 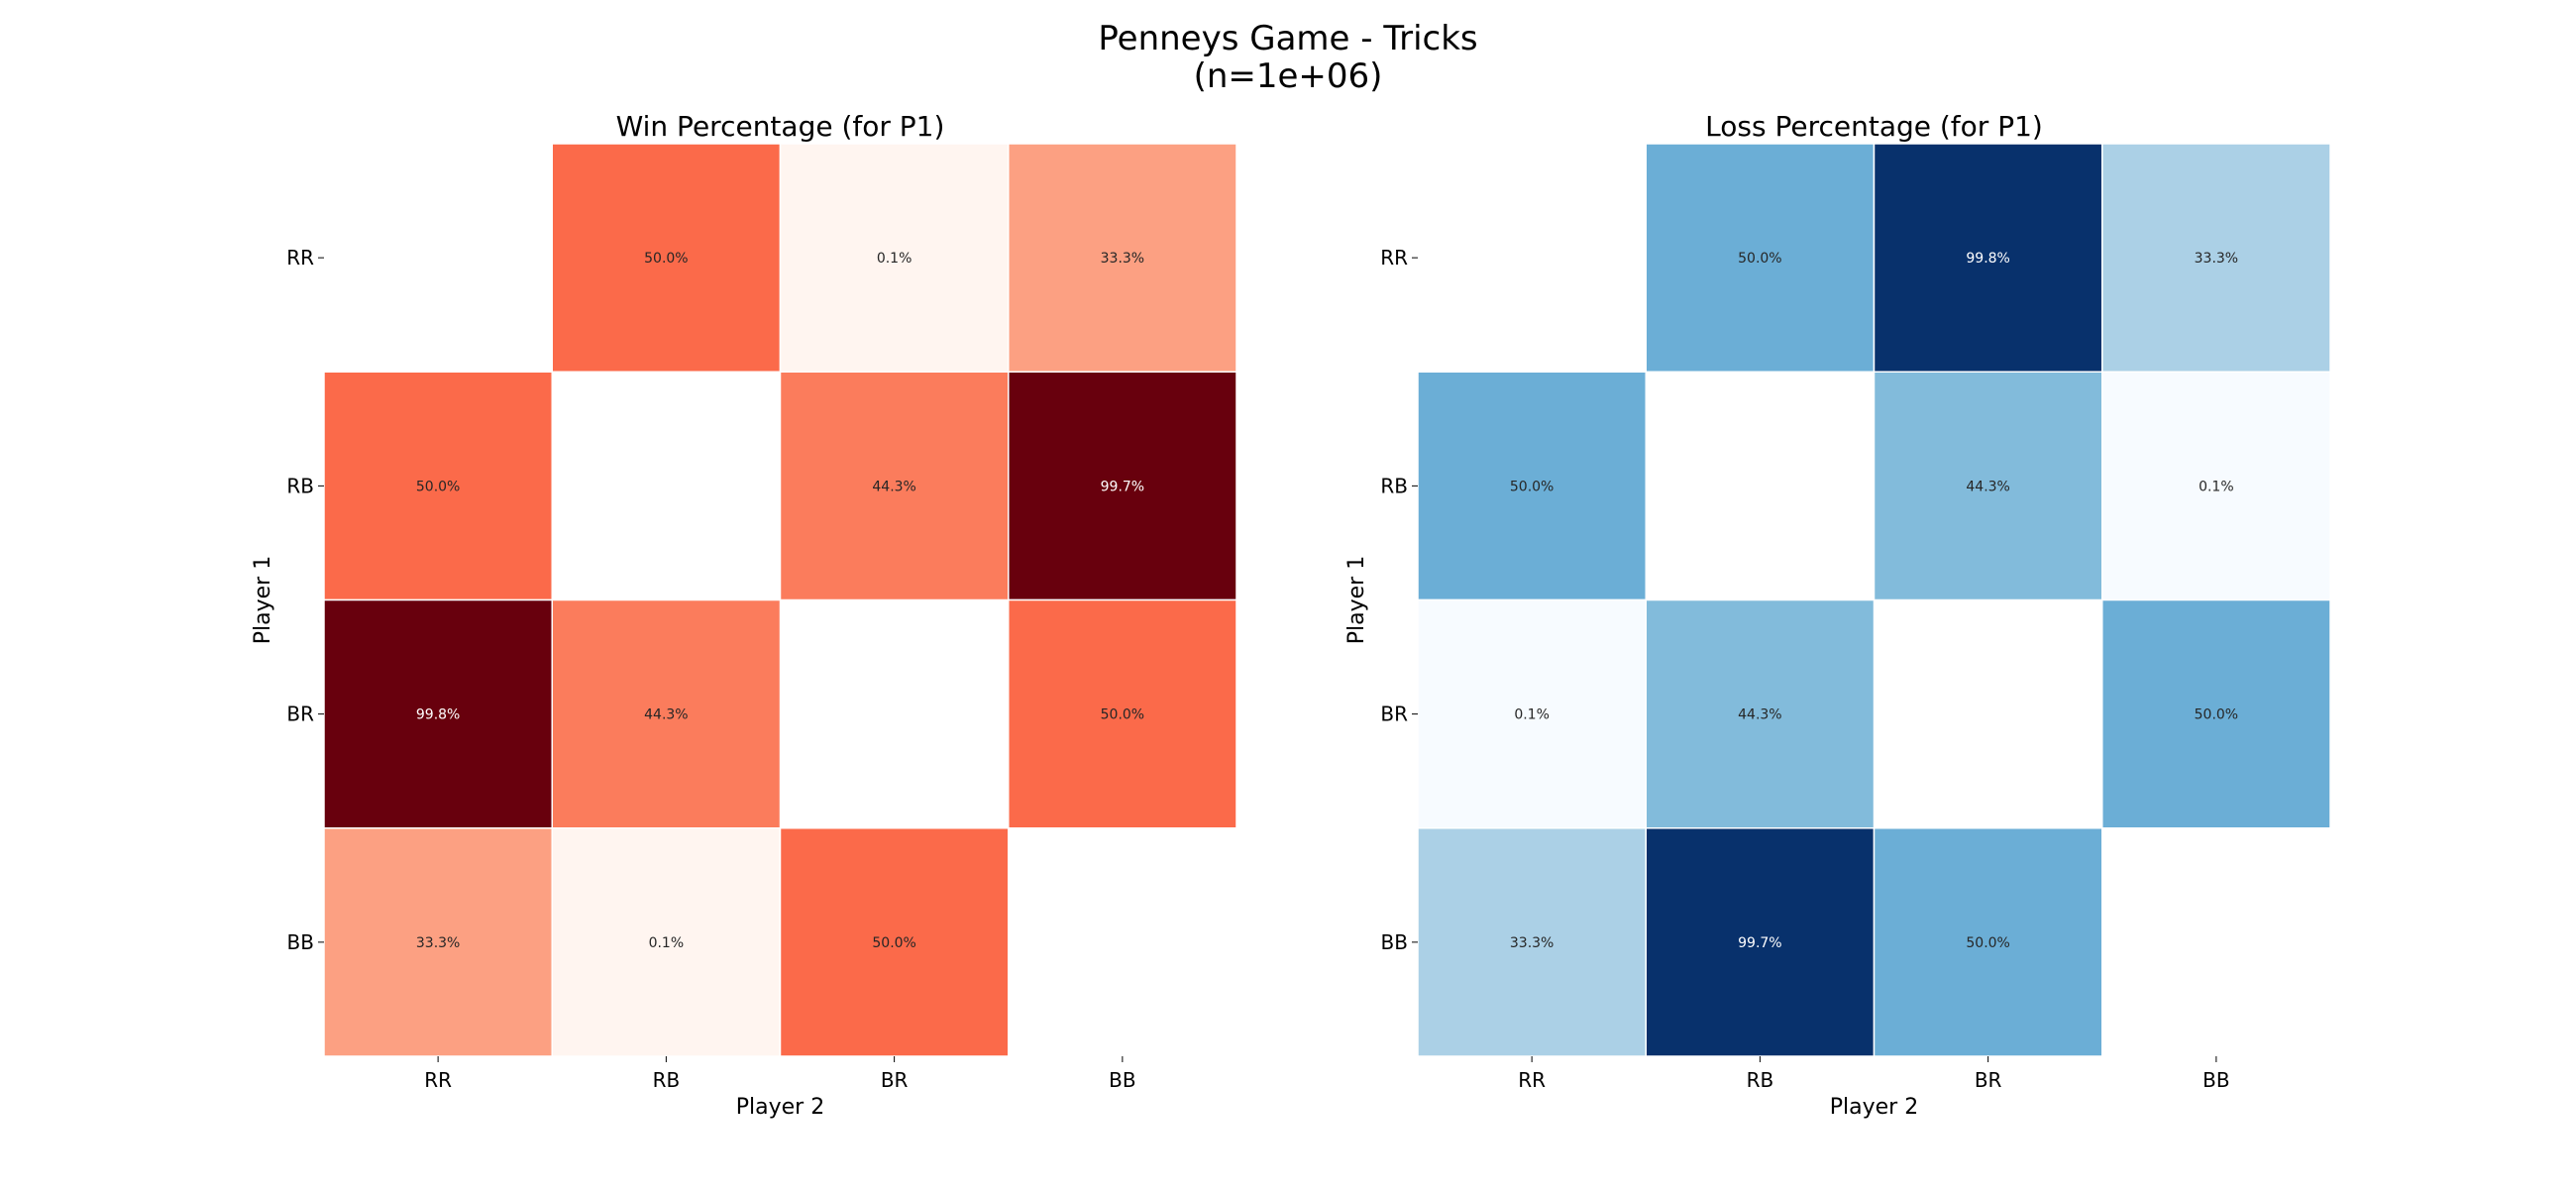 What do you see at coordinates (1874, 126) in the screenshot?
I see `heatmap-title: Loss Percentage (for P1)` at bounding box center [1874, 126].